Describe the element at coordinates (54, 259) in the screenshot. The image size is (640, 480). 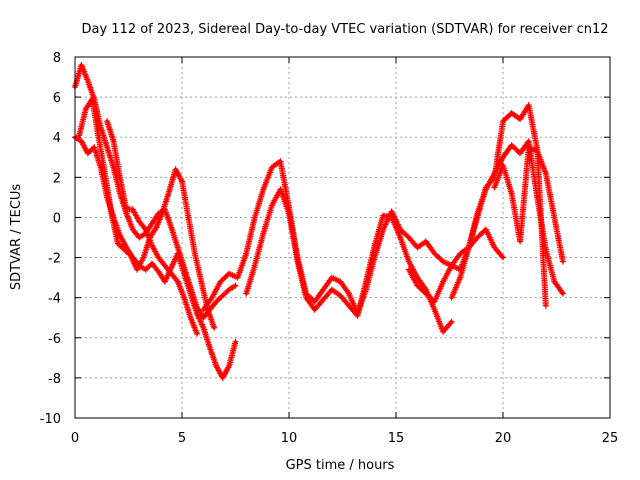
I see `y-tick-label: -2` at that location.